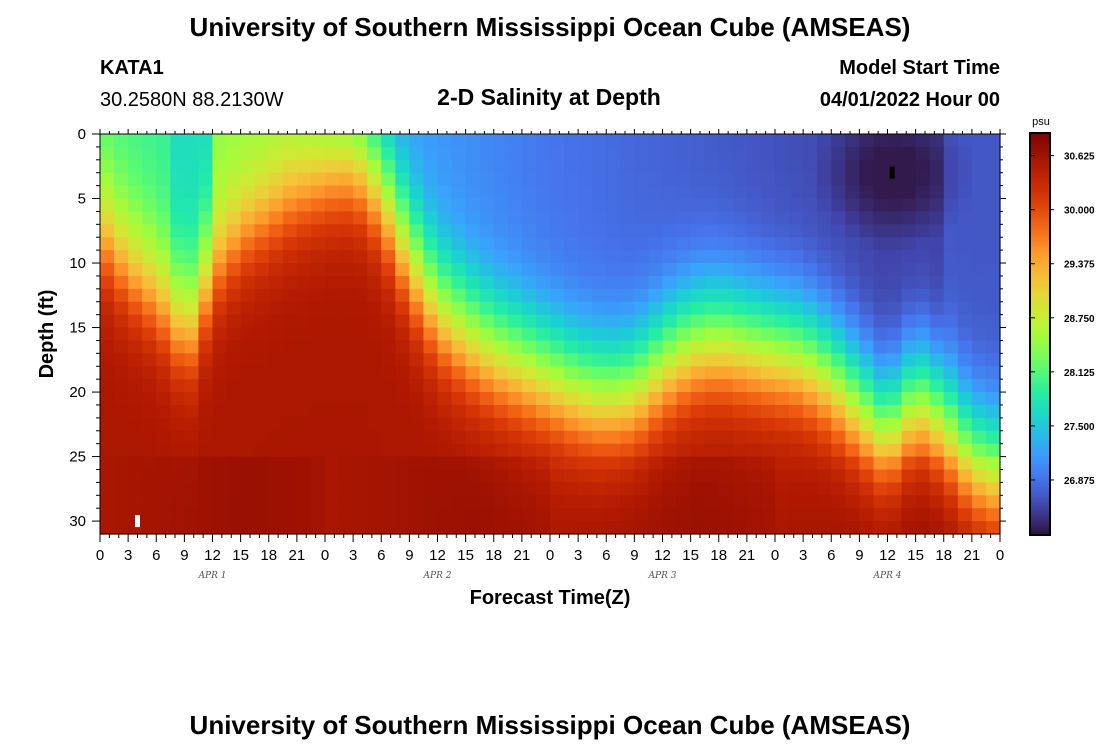  I want to click on x-tick-label: 0, so click(1000, 555).